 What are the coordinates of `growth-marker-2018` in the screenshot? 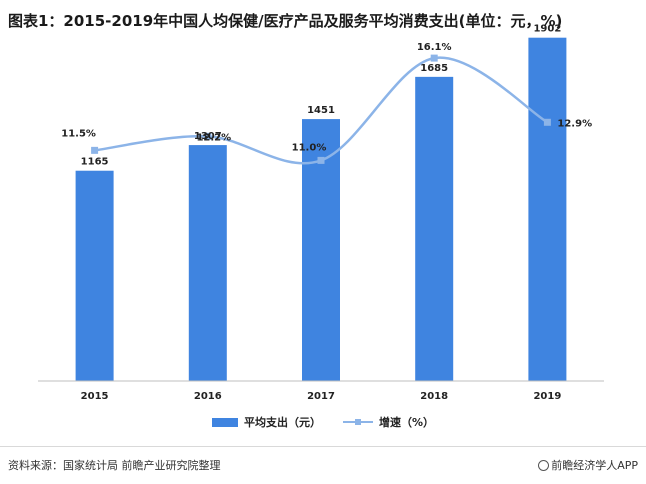 It's located at (434, 58).